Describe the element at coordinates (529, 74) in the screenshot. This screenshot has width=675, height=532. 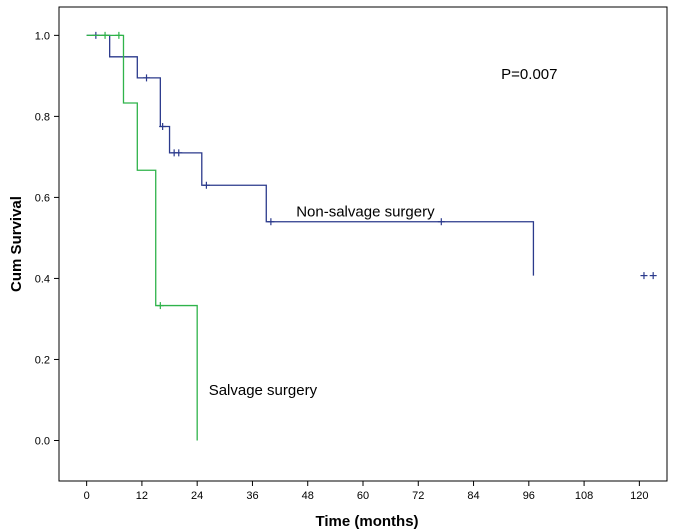
I see `p-value-annotation: P=0.007` at that location.